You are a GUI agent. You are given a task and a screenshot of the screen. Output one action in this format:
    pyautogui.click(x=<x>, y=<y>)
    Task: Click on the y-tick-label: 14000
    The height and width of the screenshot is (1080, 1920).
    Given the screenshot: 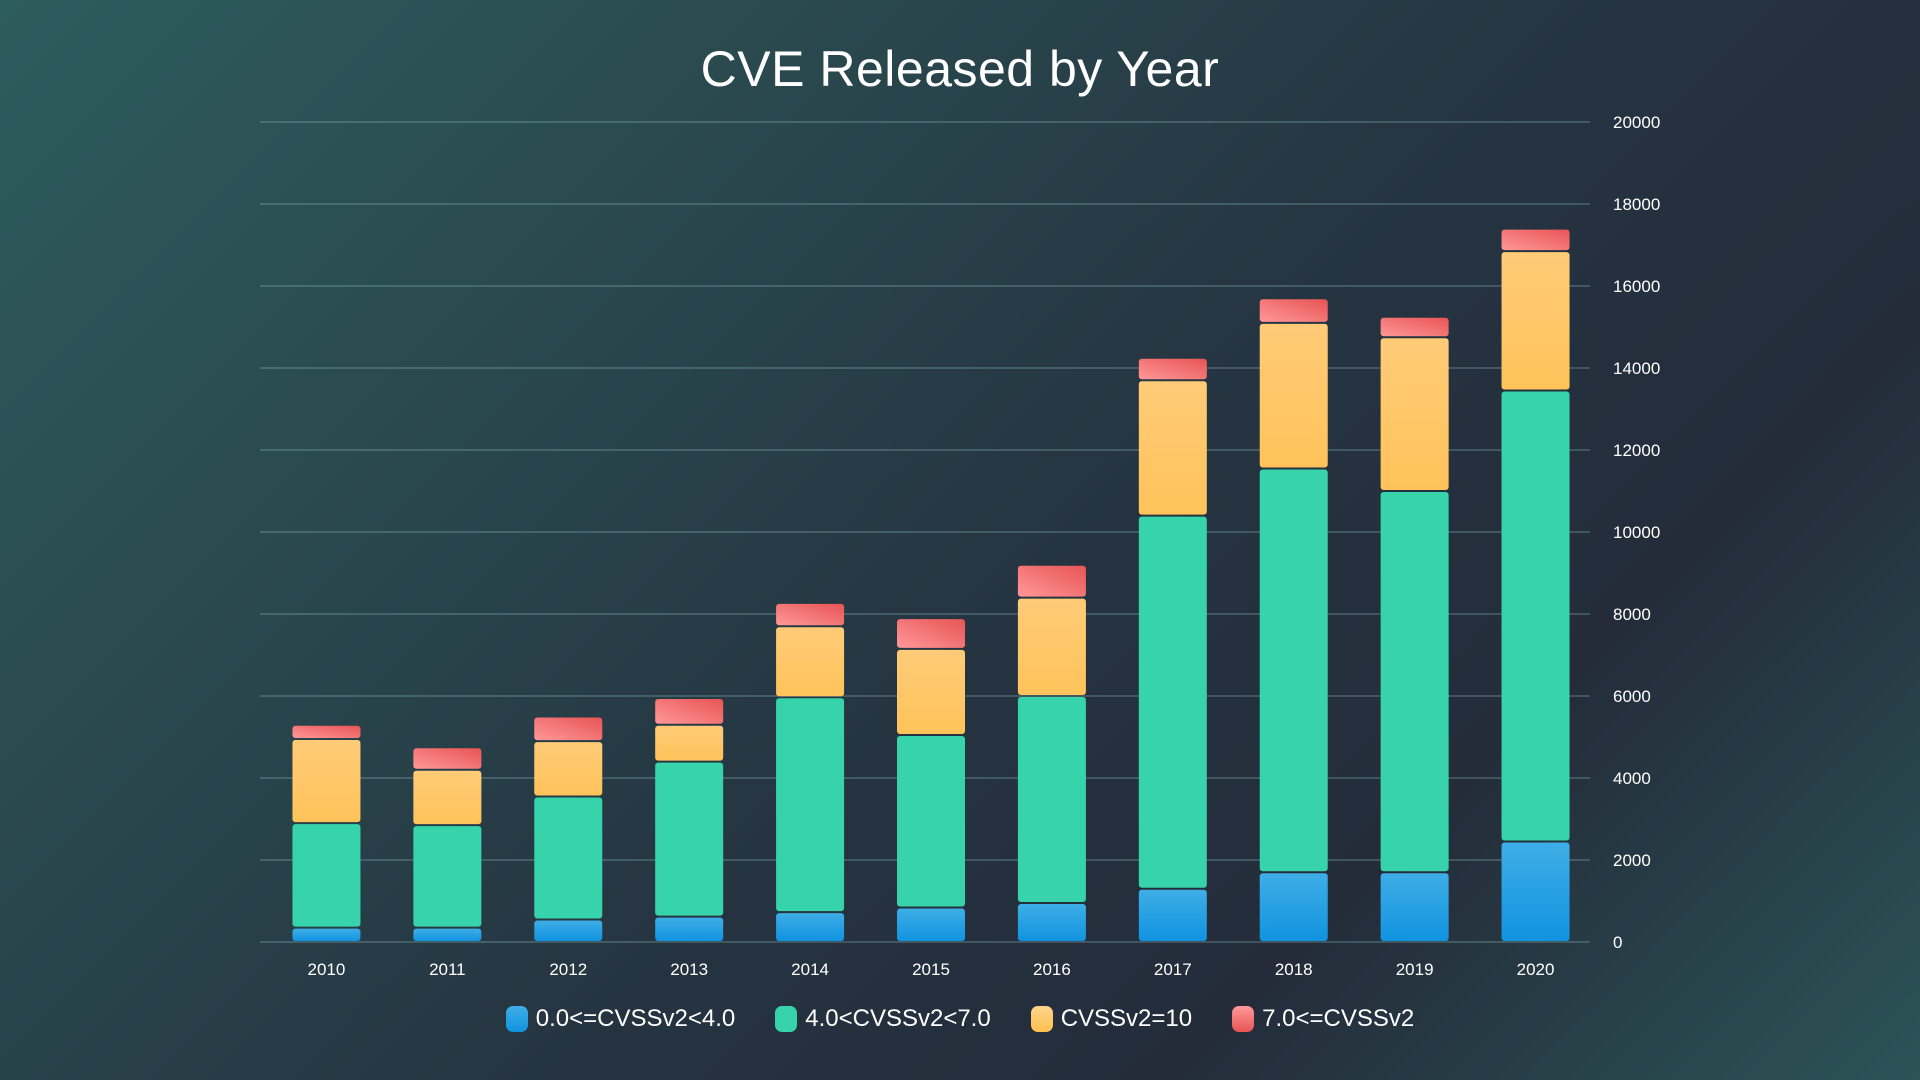 What is the action you would take?
    pyautogui.click(x=1636, y=368)
    